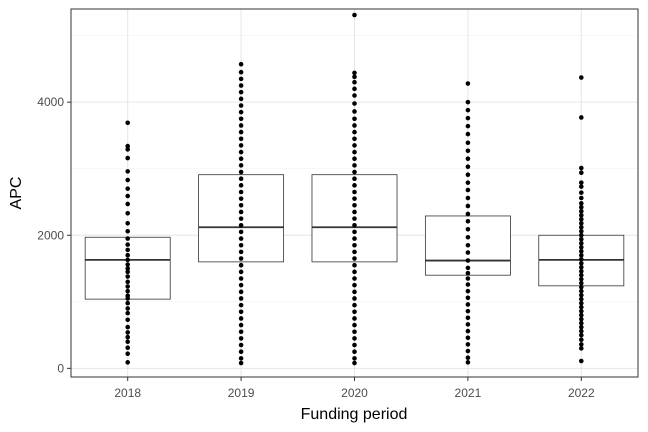 The height and width of the screenshot is (432, 648). Describe the element at coordinates (16, 193) in the screenshot. I see `y-axis-title: APC` at that location.